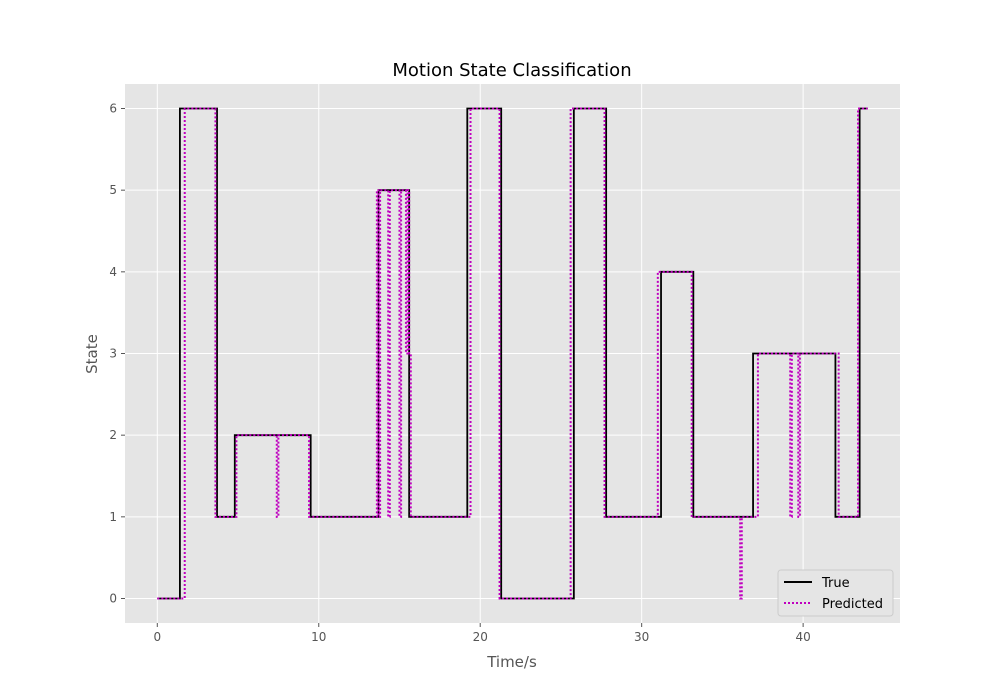 This screenshot has height=700, width=1000. I want to click on y-tick-label: 4, so click(113, 272).